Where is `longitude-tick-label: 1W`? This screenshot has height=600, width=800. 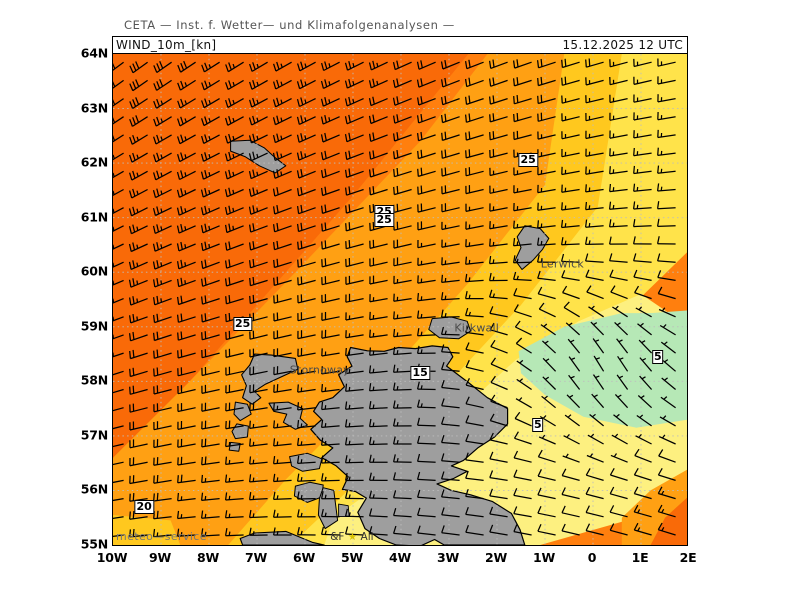
longitude-tick-label: 1W is located at coordinates (544, 557).